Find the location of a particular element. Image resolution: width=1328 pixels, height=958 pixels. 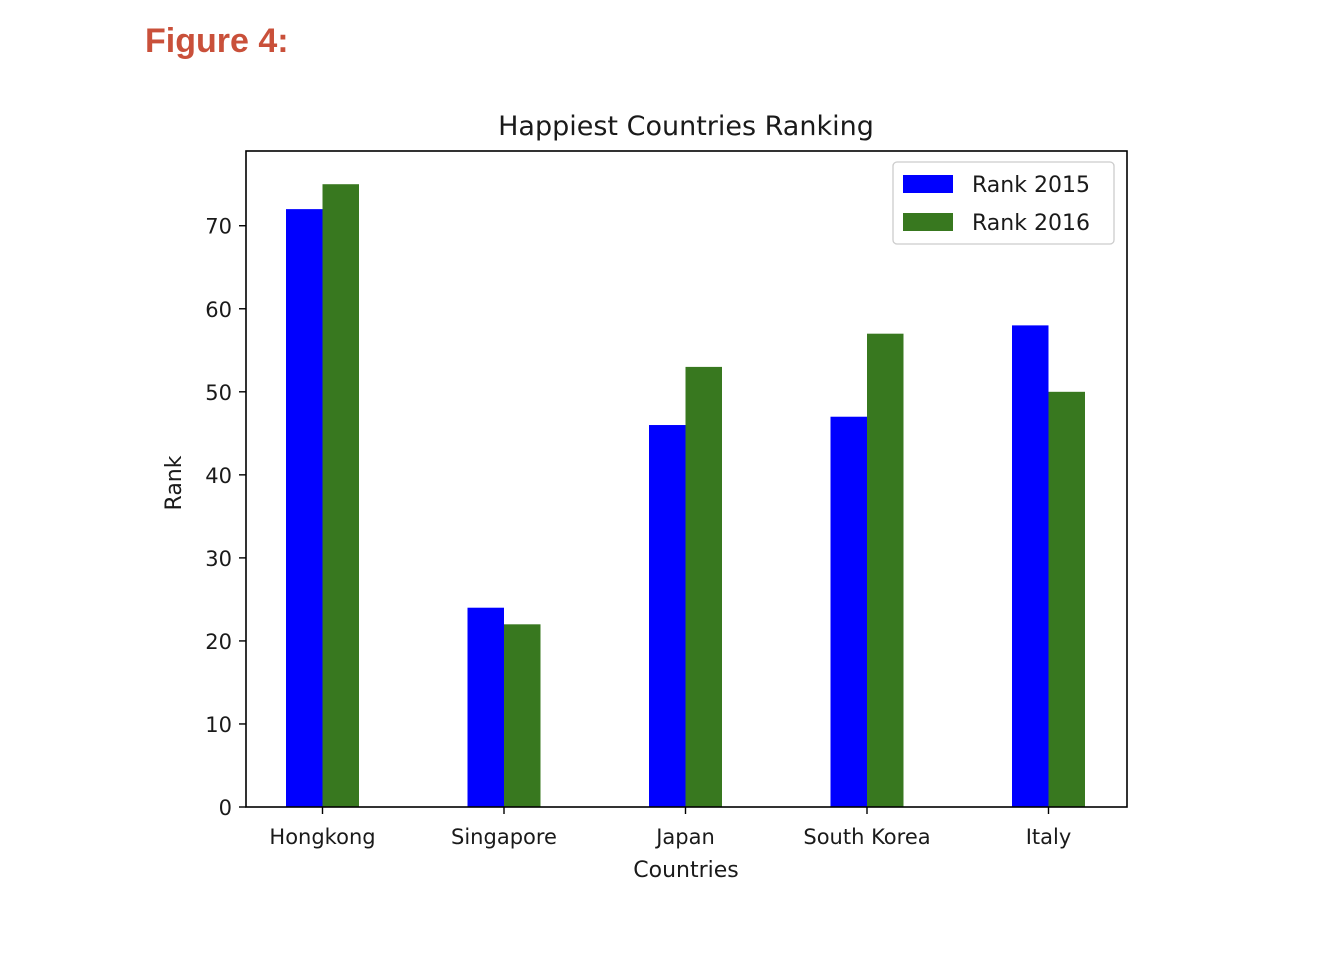

bar-2015-south-korea is located at coordinates (848, 611).